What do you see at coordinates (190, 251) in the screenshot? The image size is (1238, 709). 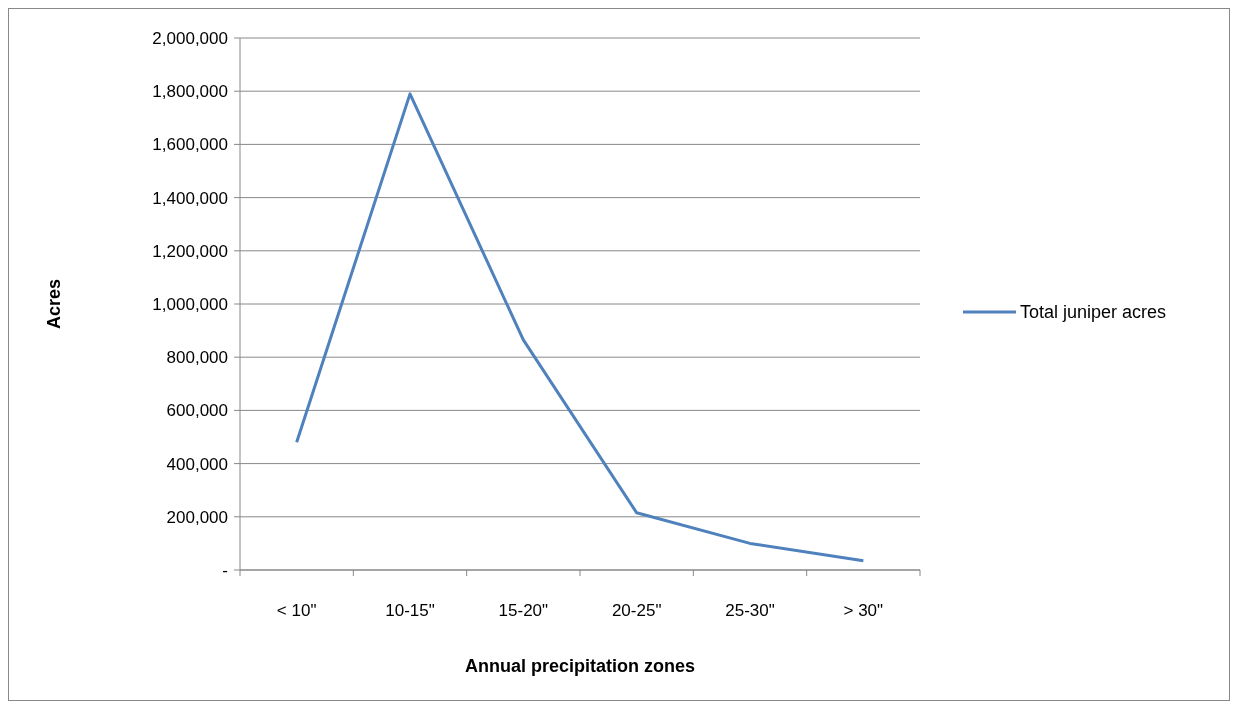 I see `y-tick-label: 1,200,000` at bounding box center [190, 251].